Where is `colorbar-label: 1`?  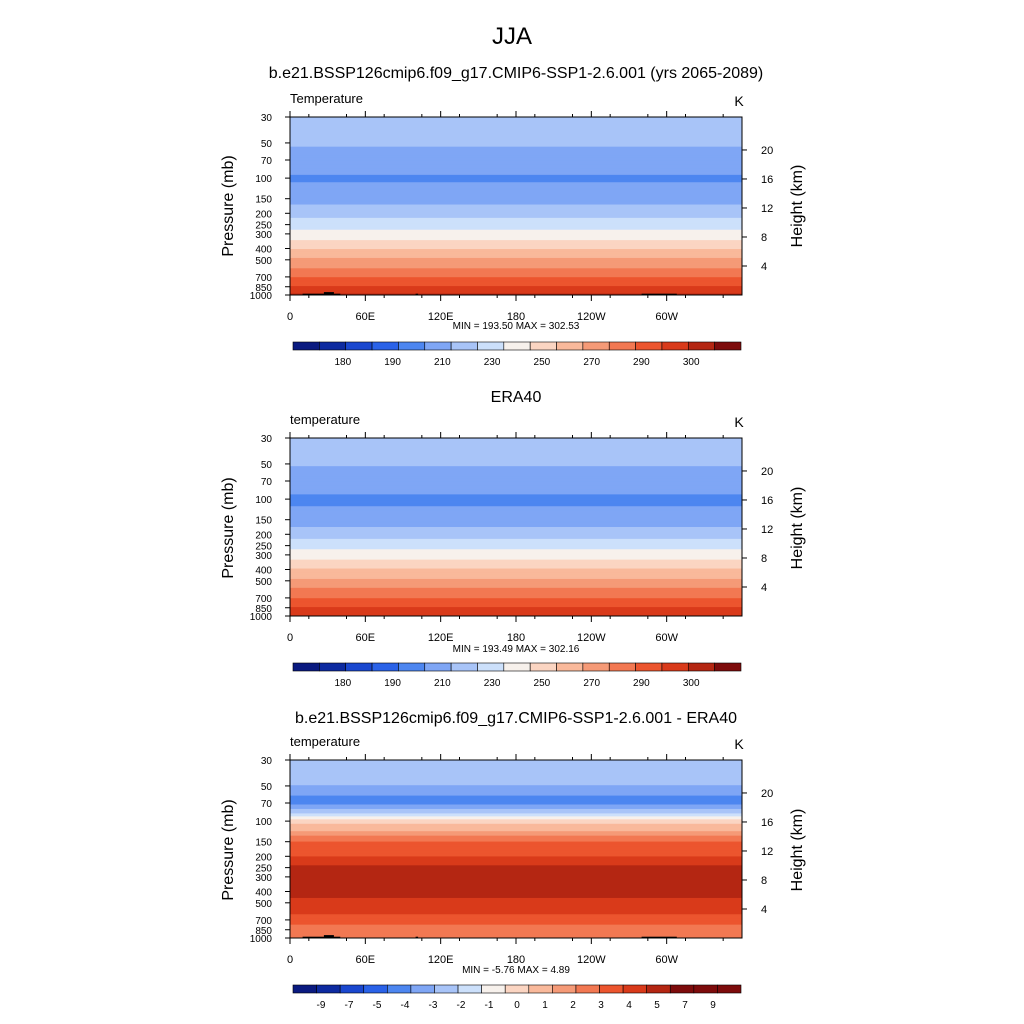
colorbar-label: 1 is located at coordinates (545, 1005).